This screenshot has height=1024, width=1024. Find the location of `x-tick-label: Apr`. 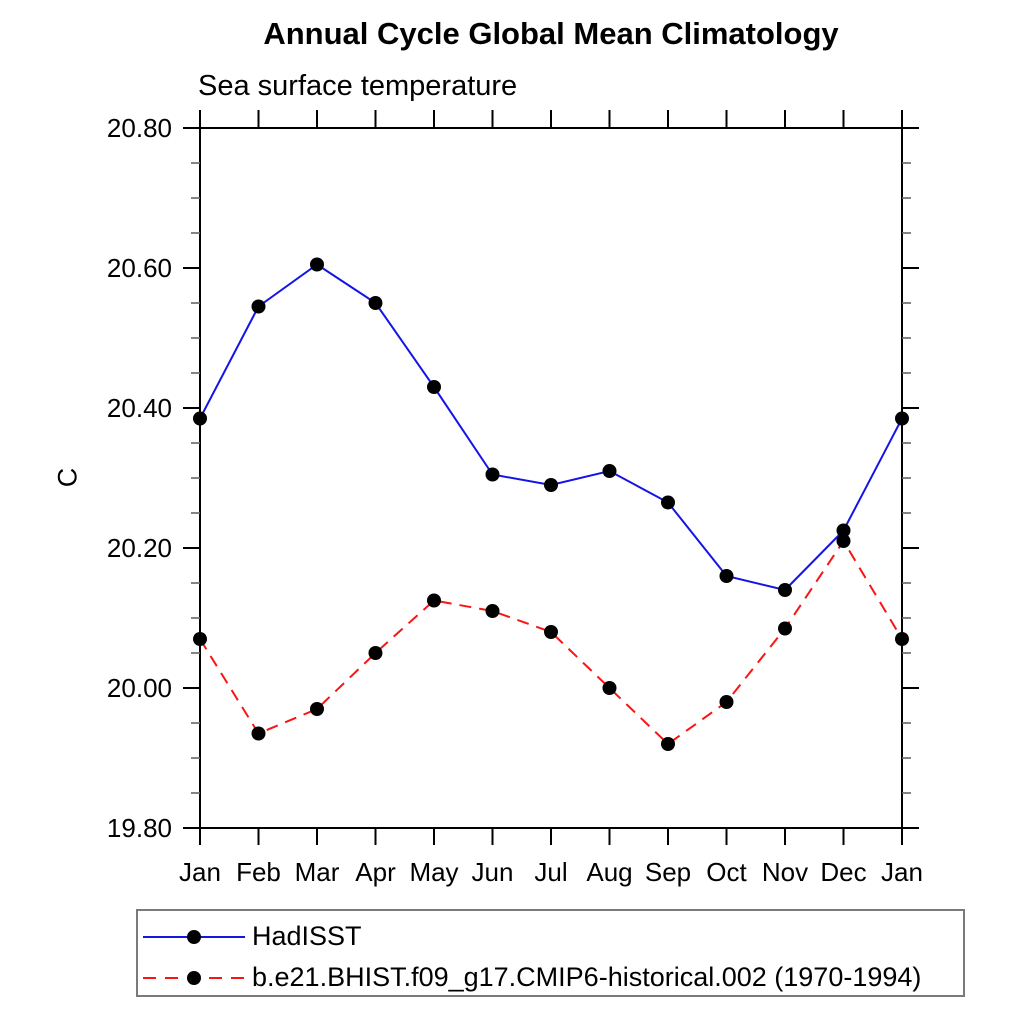

x-tick-label: Apr is located at coordinates (375, 872).